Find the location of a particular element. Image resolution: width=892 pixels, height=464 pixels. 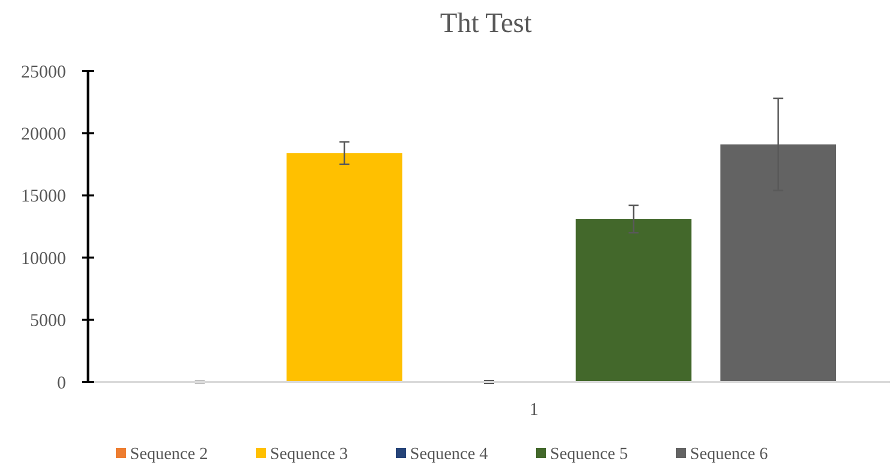

legend-label: Sequence 4 is located at coordinates (449, 453).